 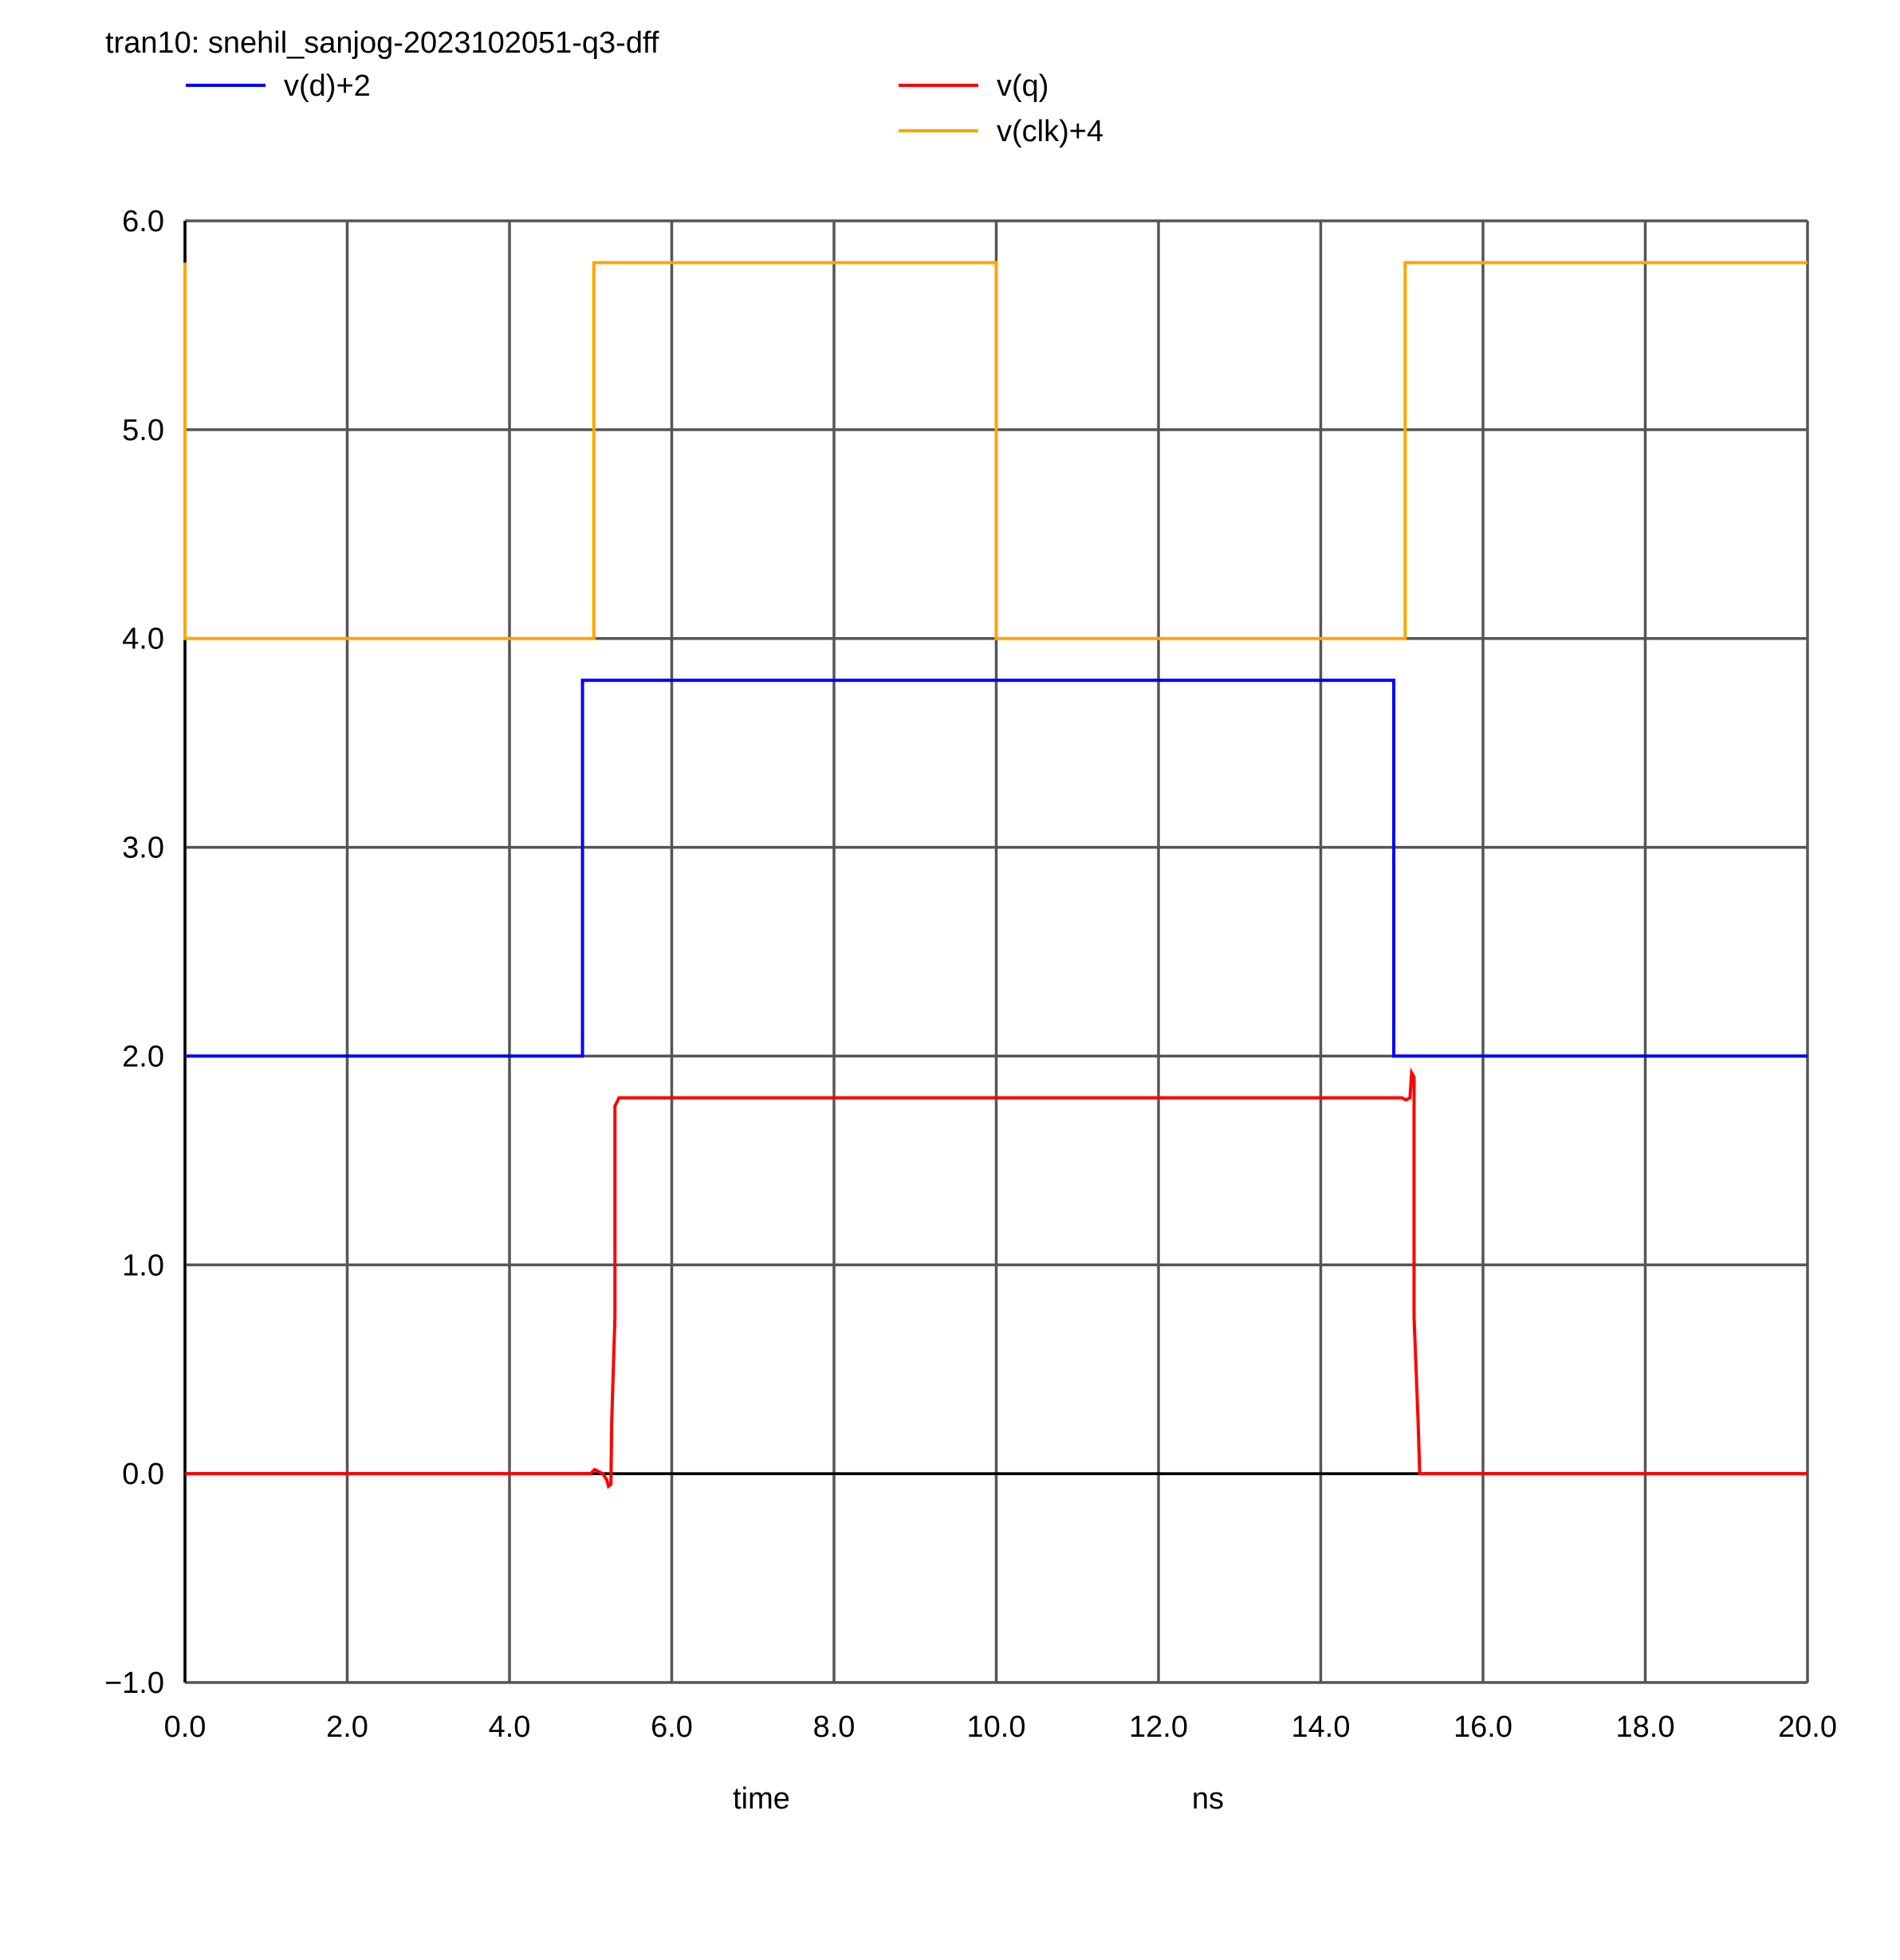 I want to click on x-tick-label: 10.0, so click(x=997, y=1727).